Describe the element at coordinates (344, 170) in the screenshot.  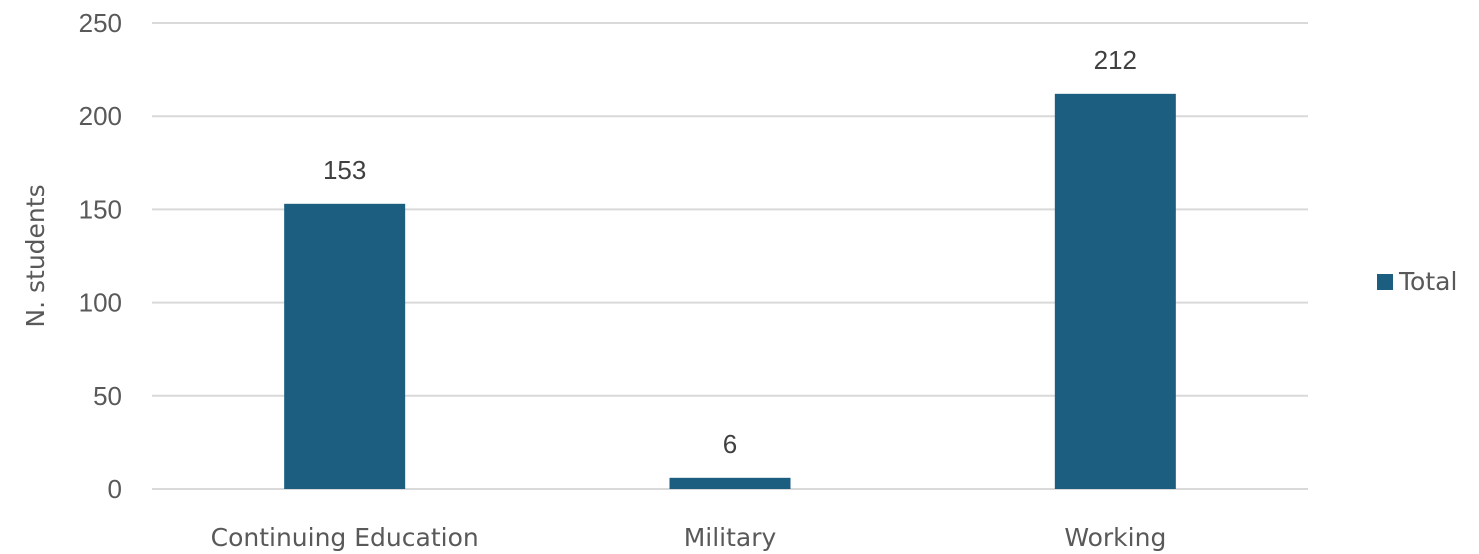
I see `data-label: 153` at that location.